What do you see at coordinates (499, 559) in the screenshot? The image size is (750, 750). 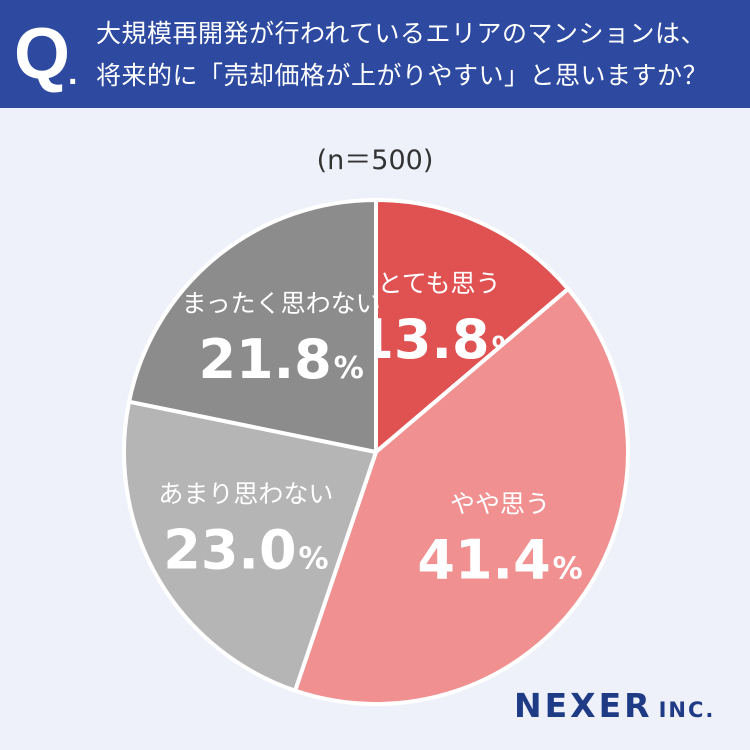 I see `slice-value-2: 41.4%` at bounding box center [499, 559].